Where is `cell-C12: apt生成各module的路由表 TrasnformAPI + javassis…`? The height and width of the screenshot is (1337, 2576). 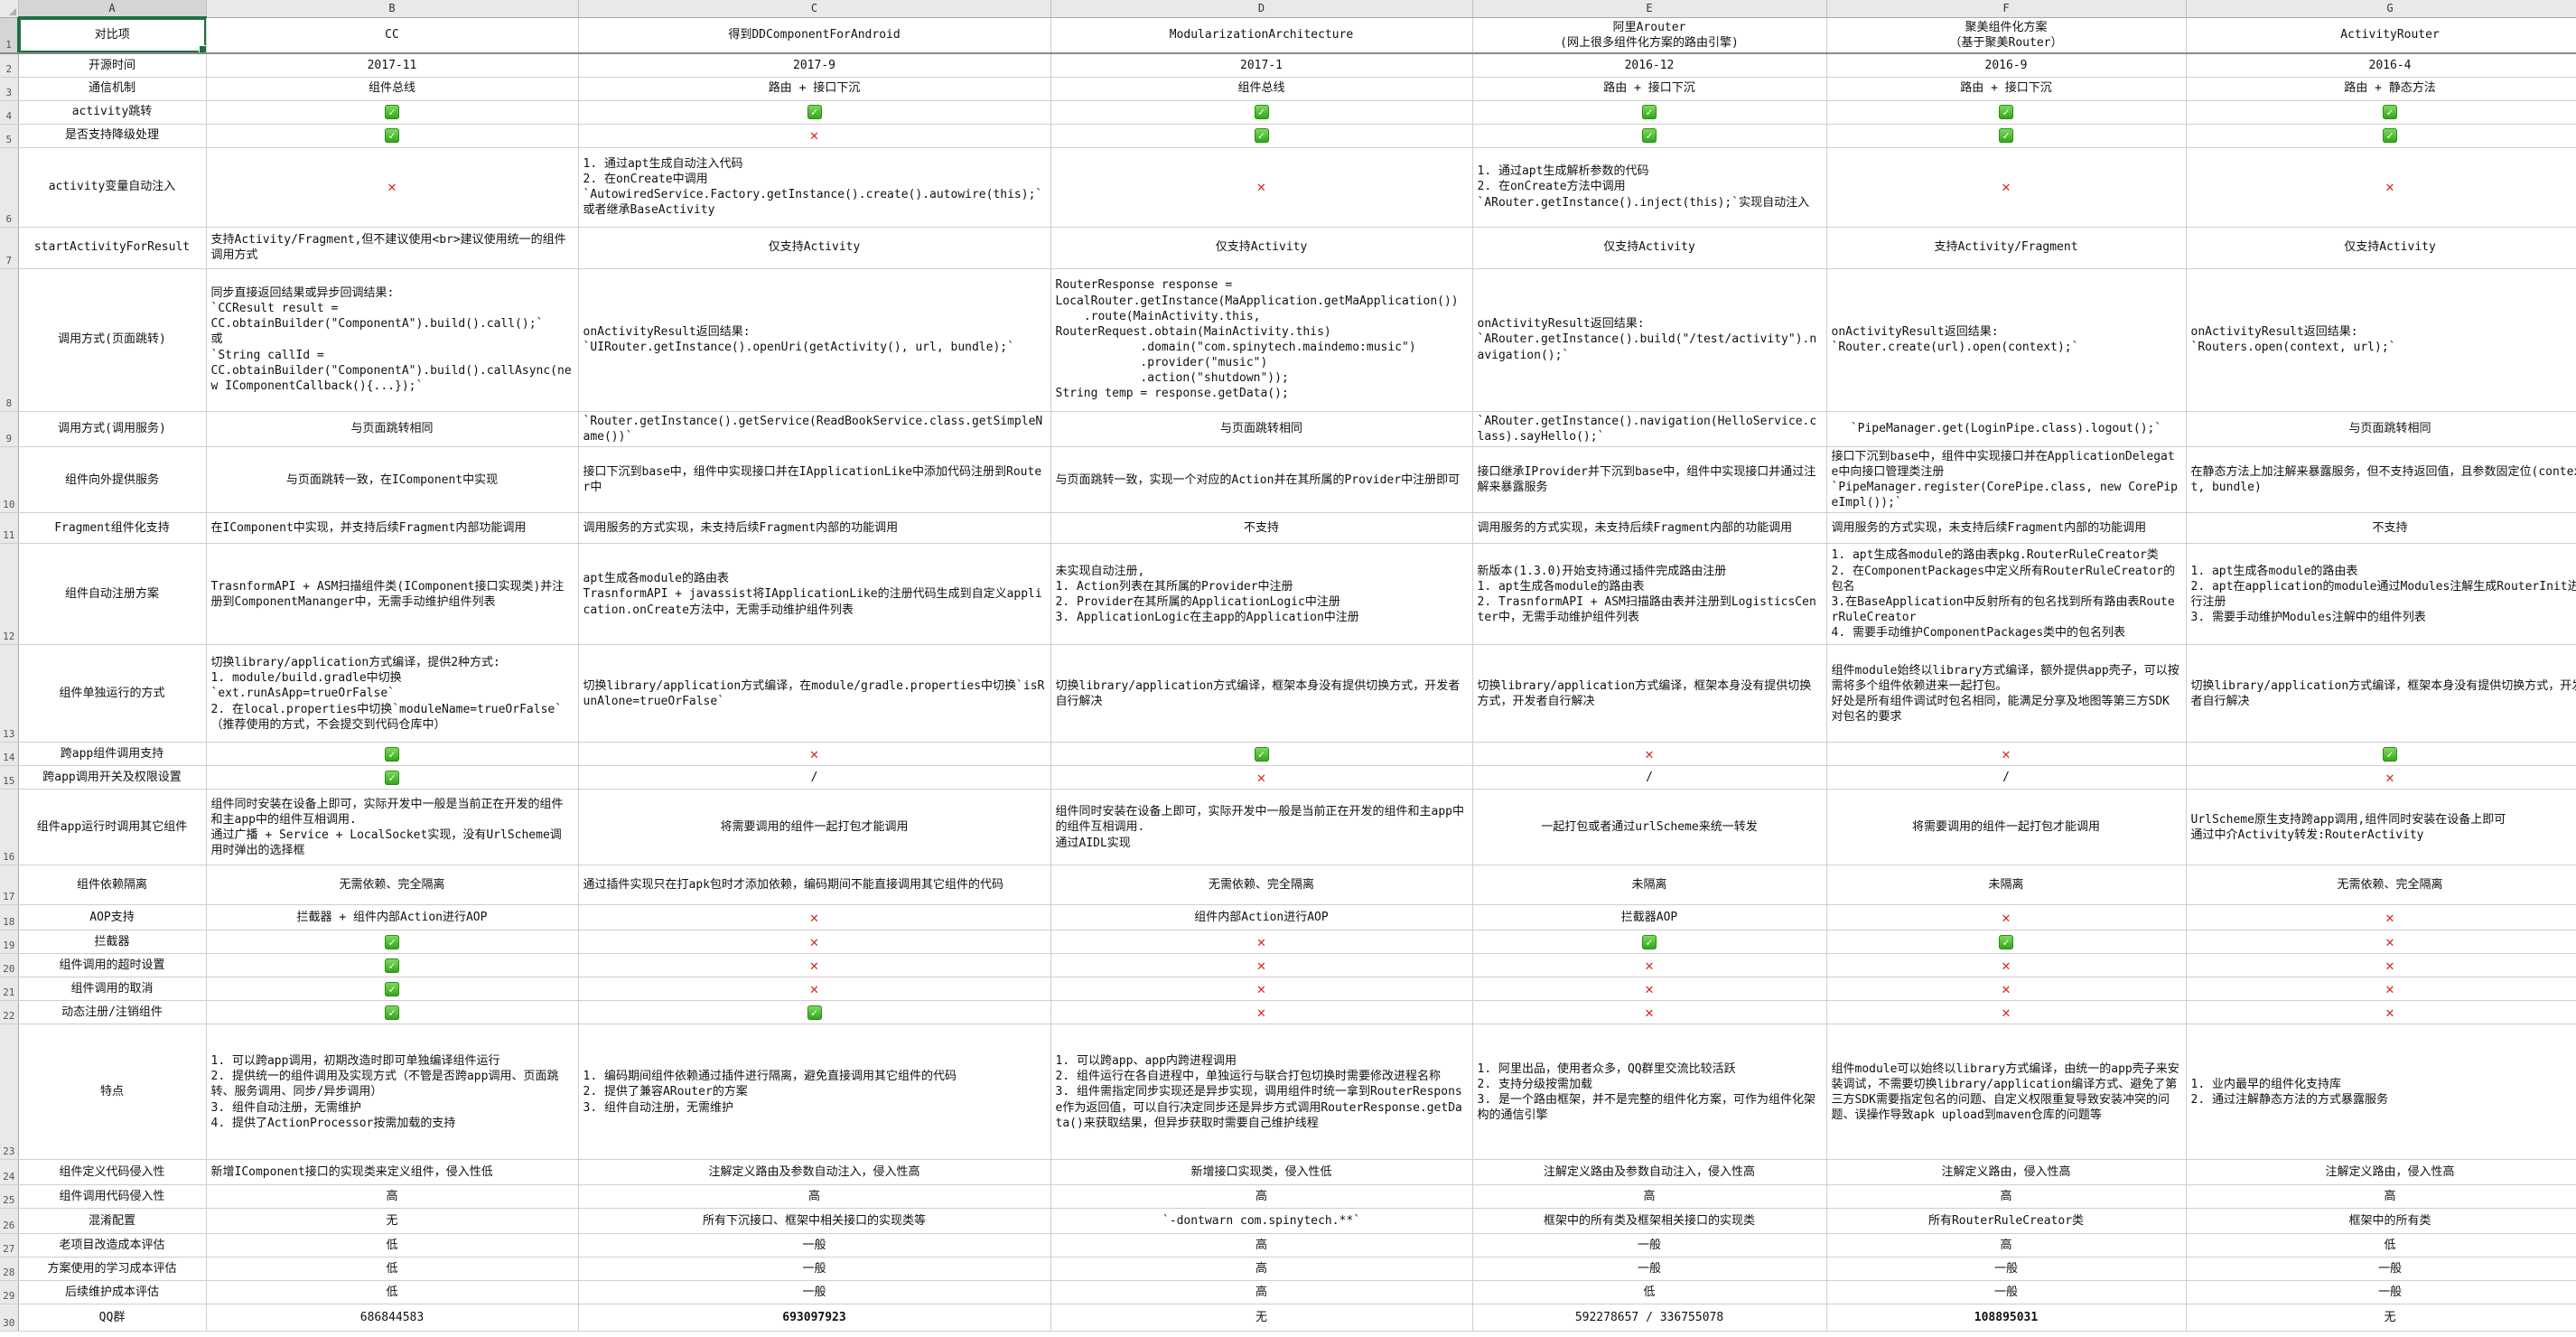
cell-C12: apt生成各module的路由表 TrasnformAPI + javassis… is located at coordinates (814, 594).